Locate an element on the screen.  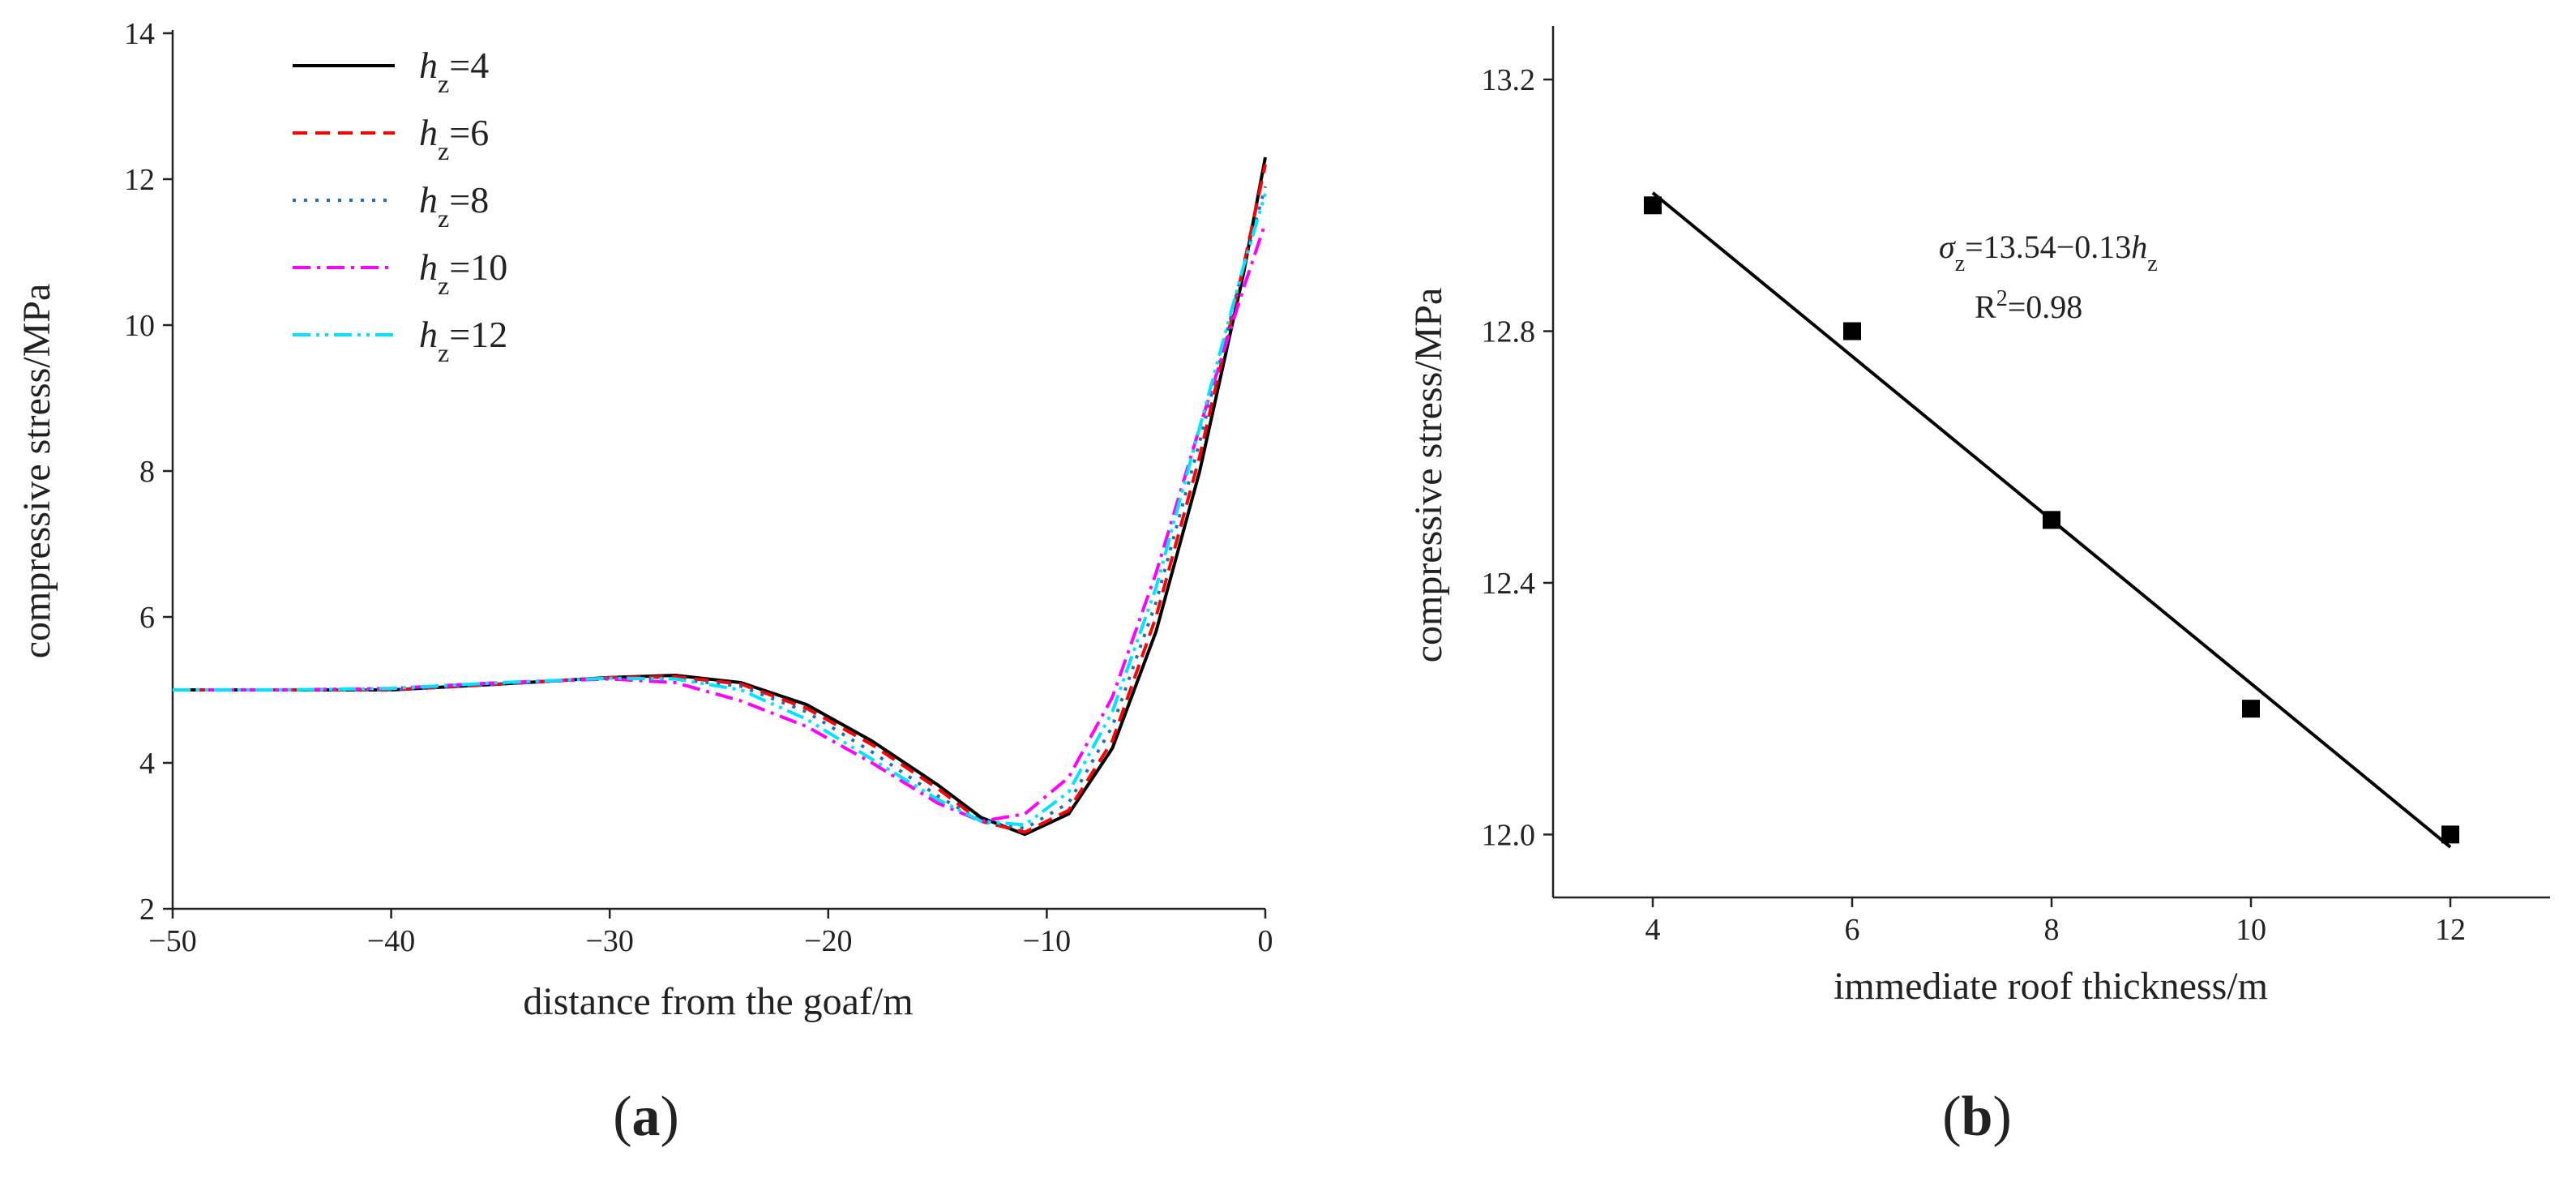
y-tick-label: 8 is located at coordinates (147, 472).